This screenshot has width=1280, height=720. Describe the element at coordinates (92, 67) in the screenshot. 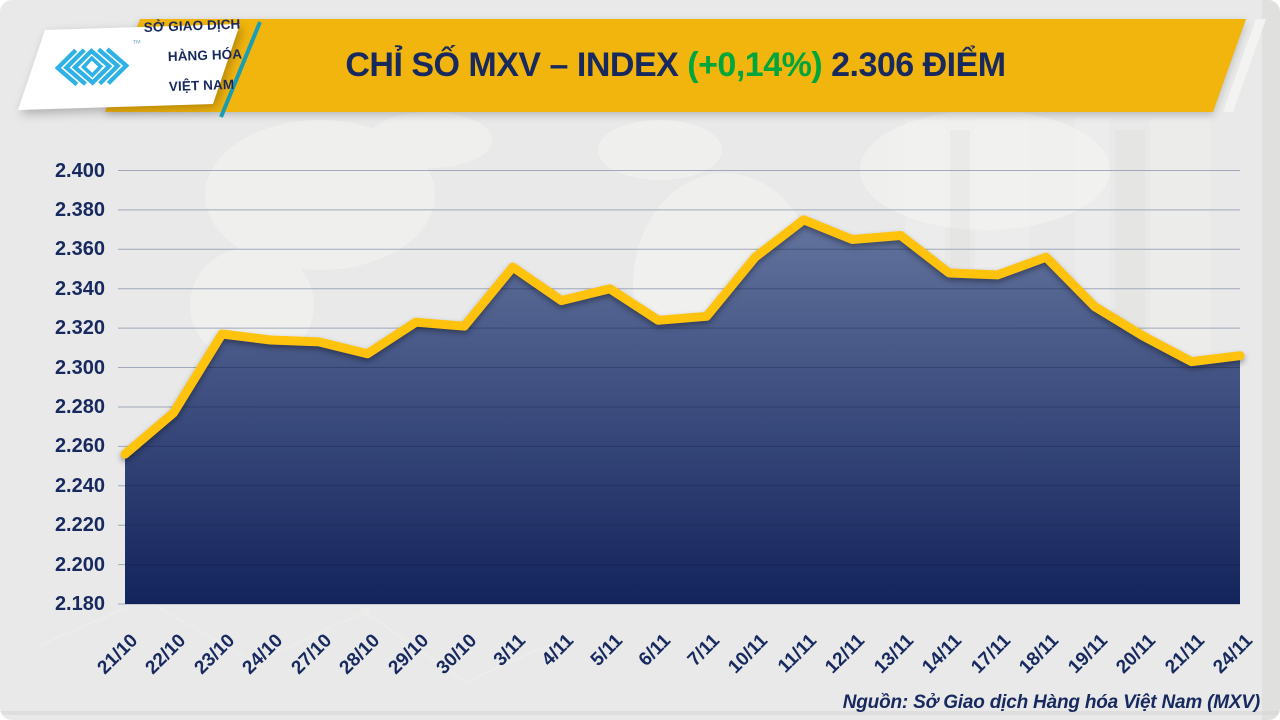

I see `mxv-logo-icon` at that location.